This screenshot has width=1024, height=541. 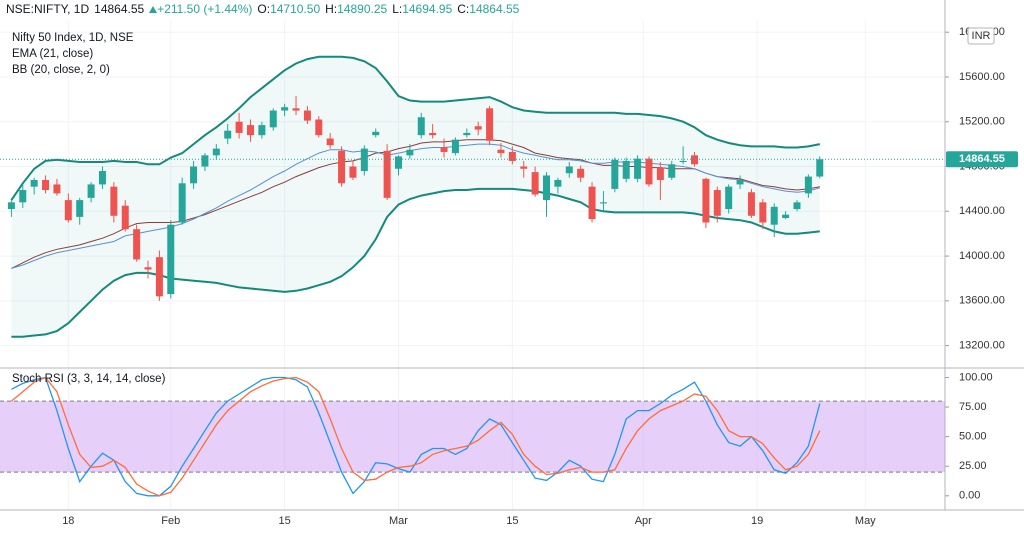 What do you see at coordinates (119, 9) in the screenshot?
I see `price: 14864.55` at bounding box center [119, 9].